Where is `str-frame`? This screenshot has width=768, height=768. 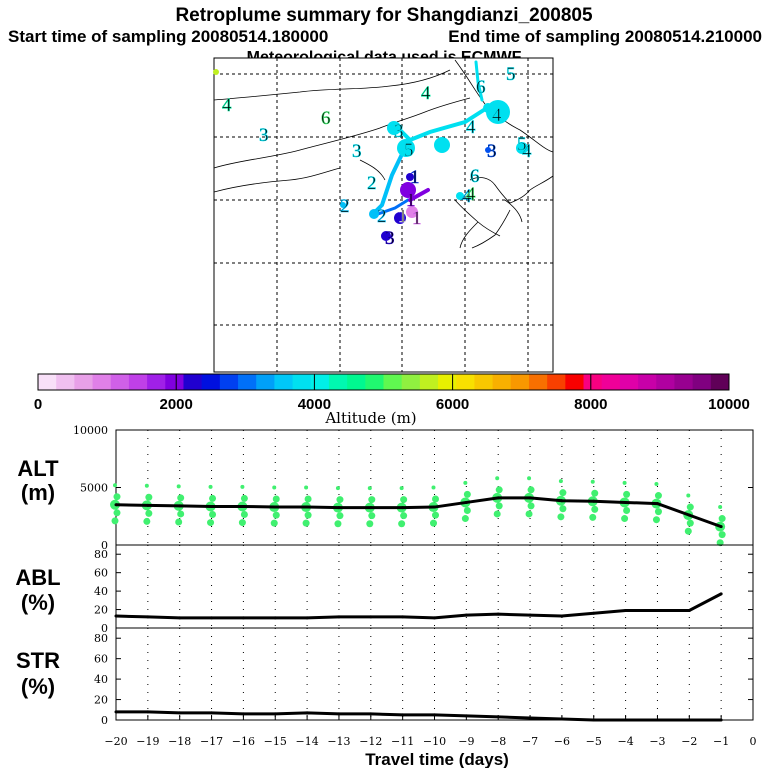
str-frame is located at coordinates (434, 674).